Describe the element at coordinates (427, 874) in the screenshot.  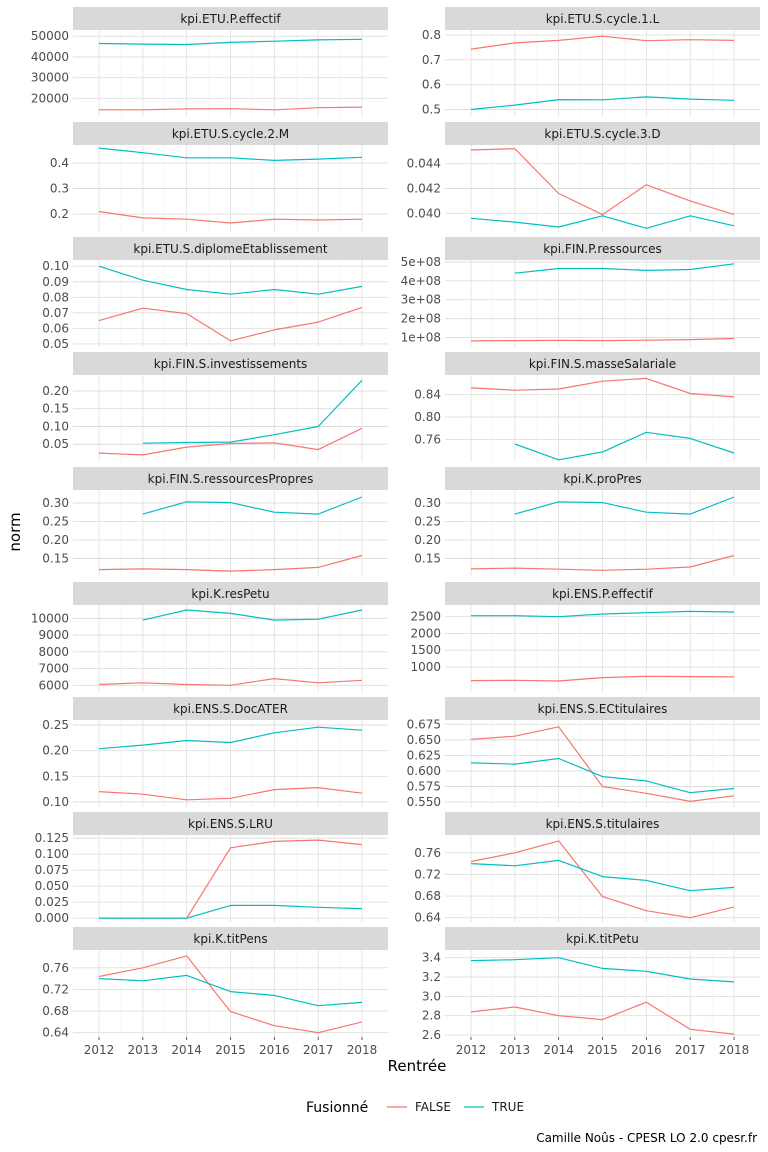
I see `y-tick-label: 0.72` at that location.